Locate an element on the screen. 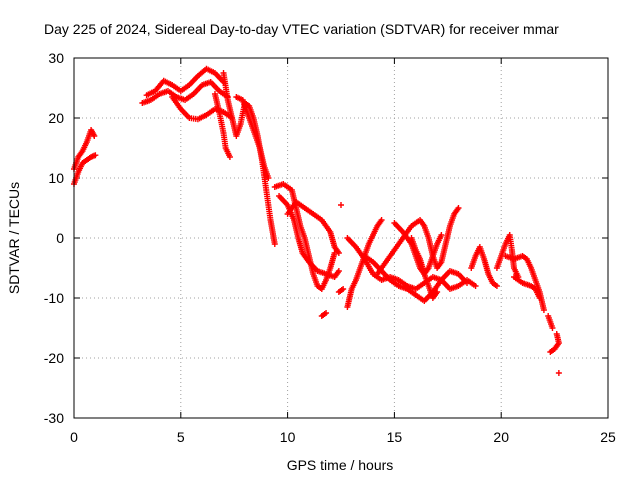 This screenshot has width=640, height=480. y-tick-label: 30 is located at coordinates (56, 58).